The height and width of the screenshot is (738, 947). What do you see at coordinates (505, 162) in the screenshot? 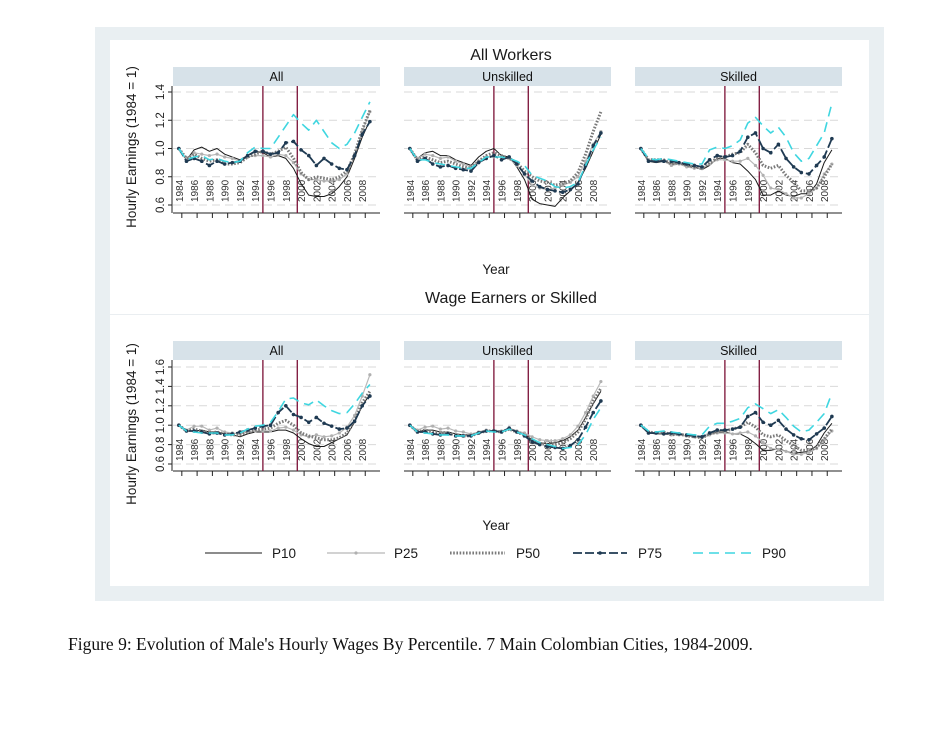
I see `series-line-p90` at bounding box center [505, 162].